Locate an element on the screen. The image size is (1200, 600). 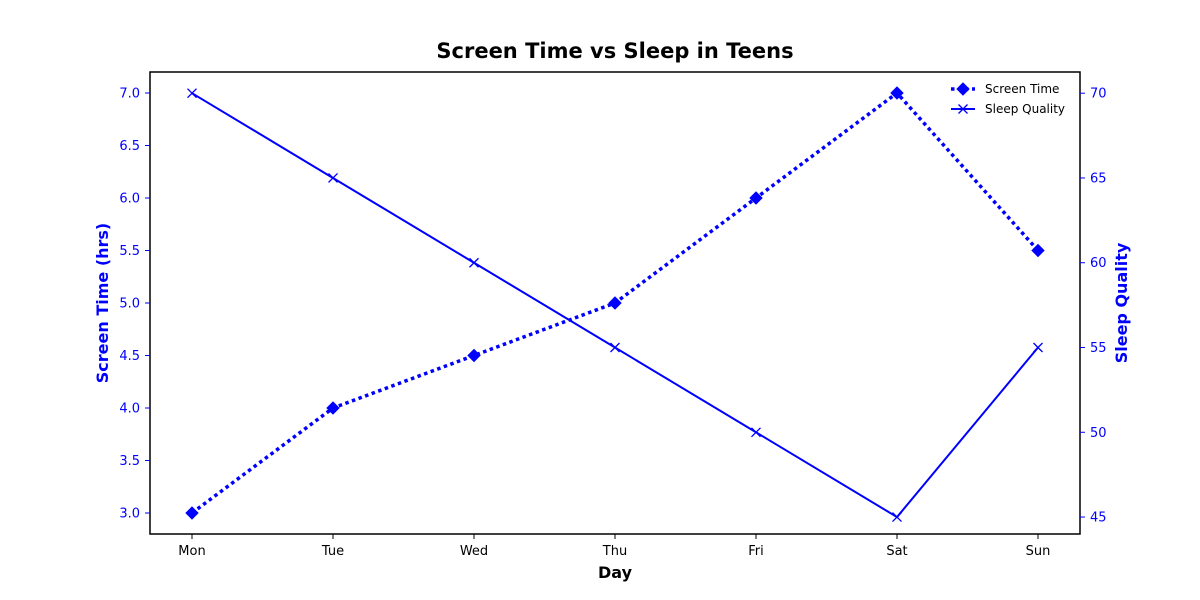
y-right-tick-label: 50 is located at coordinates (1098, 433).